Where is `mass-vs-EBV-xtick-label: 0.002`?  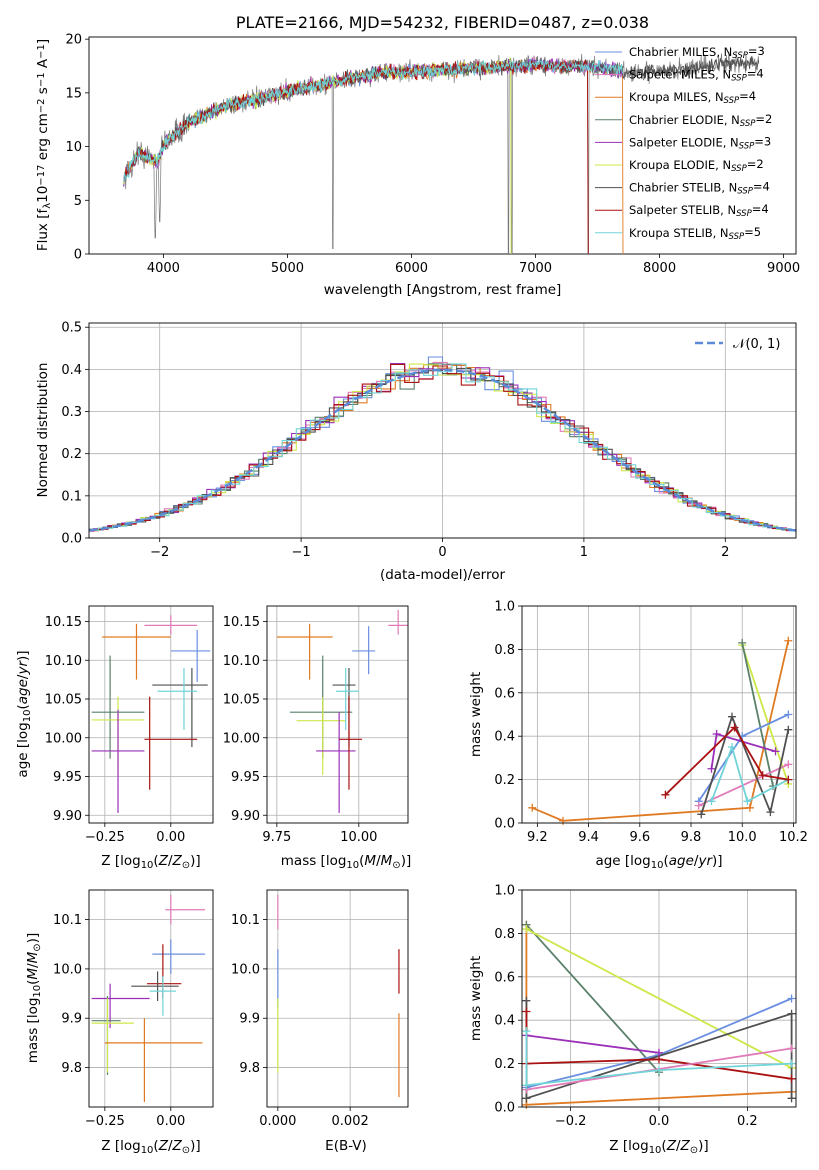 mass-vs-EBV-xtick-label: 0.002 is located at coordinates (350, 1121).